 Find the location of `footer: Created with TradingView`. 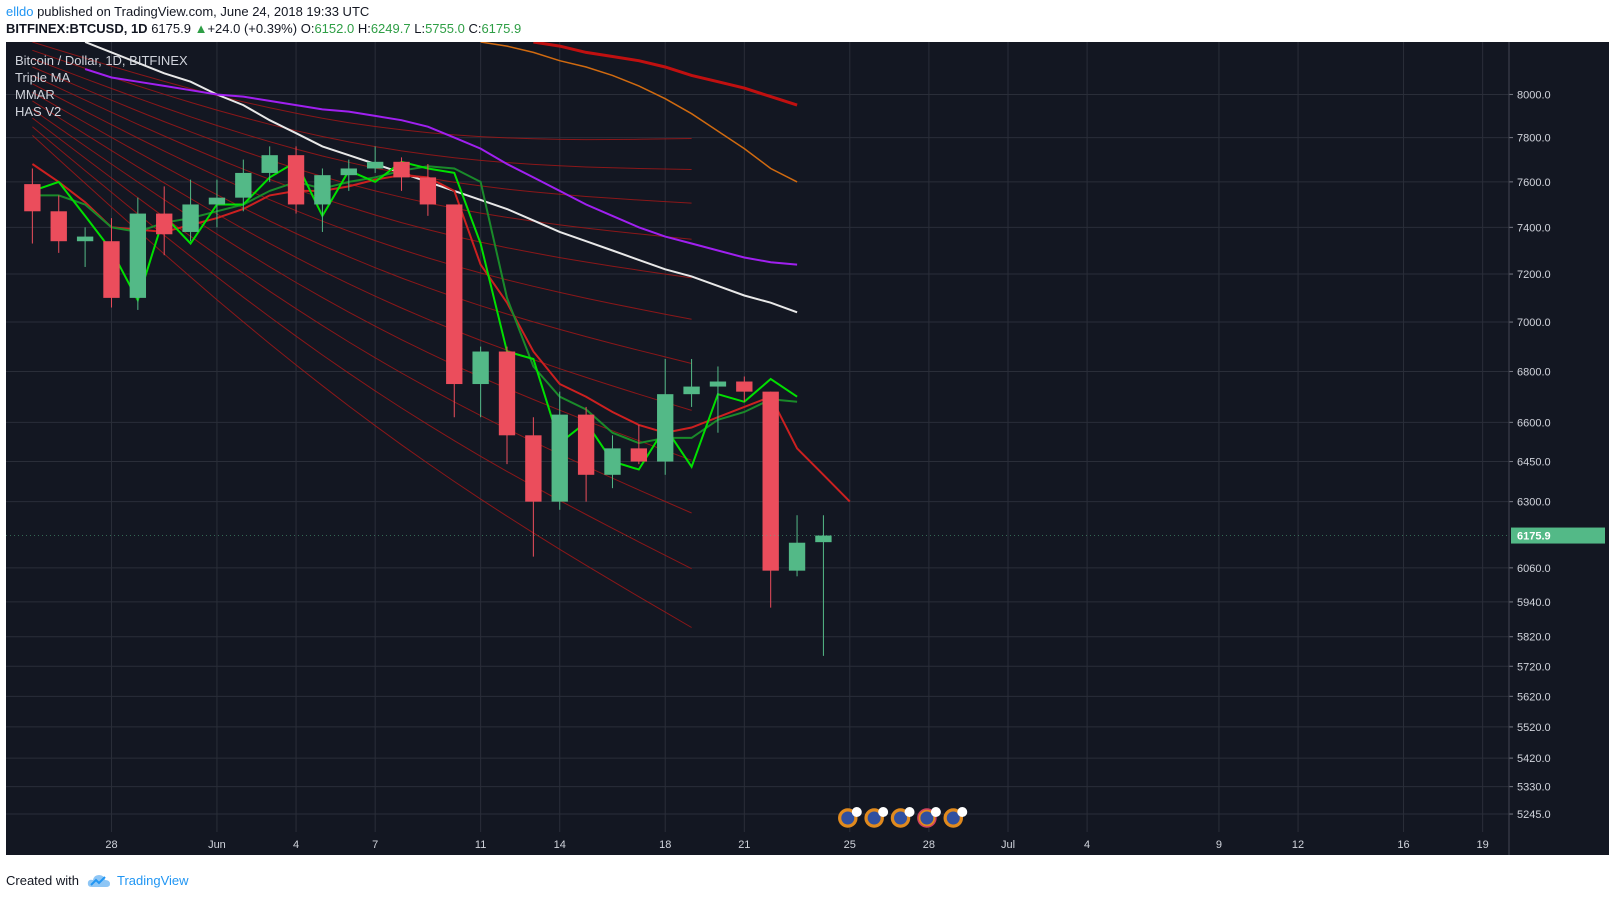

footer: Created with TradingView is located at coordinates (97, 881).